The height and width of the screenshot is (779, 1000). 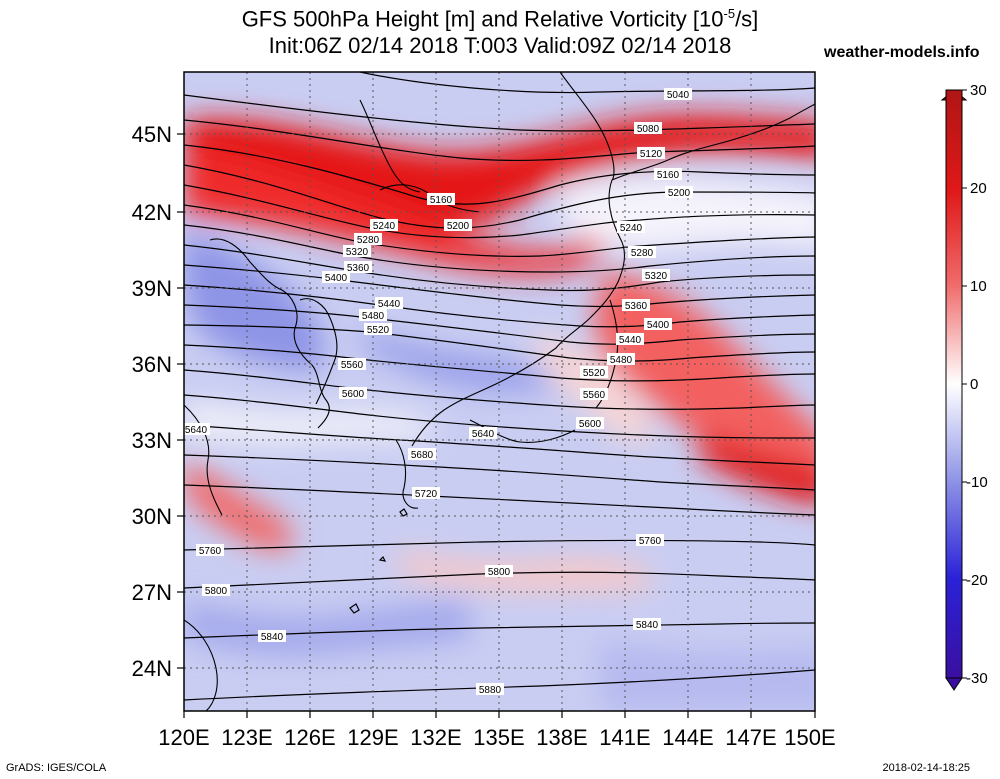 I want to click on site-credit: weather-models.info, so click(x=902, y=52).